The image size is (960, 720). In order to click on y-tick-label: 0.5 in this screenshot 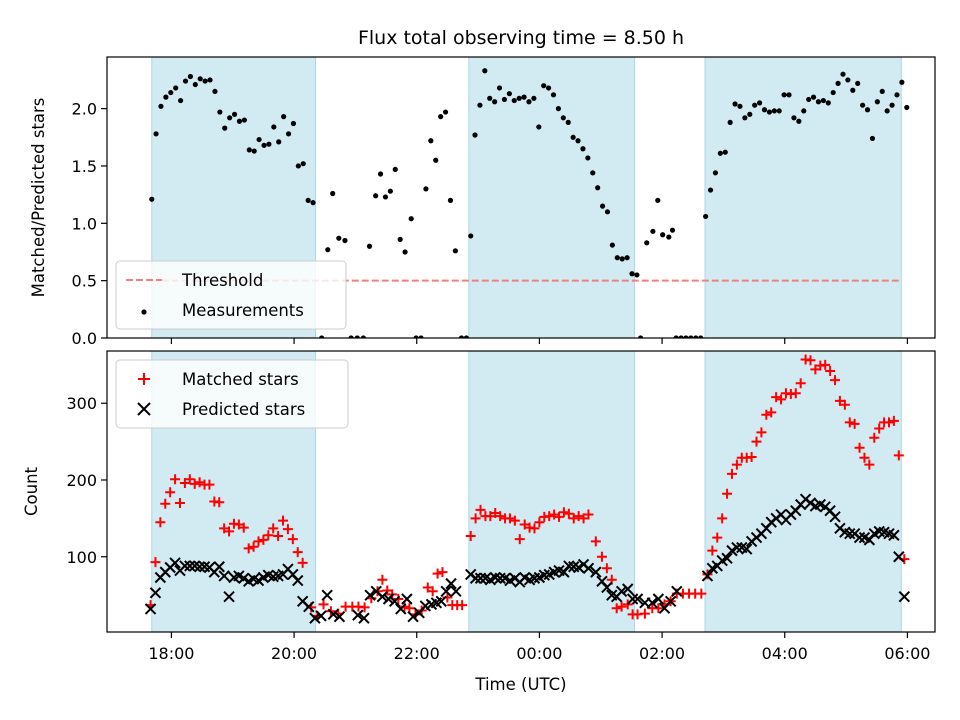, I will do `click(84, 281)`.